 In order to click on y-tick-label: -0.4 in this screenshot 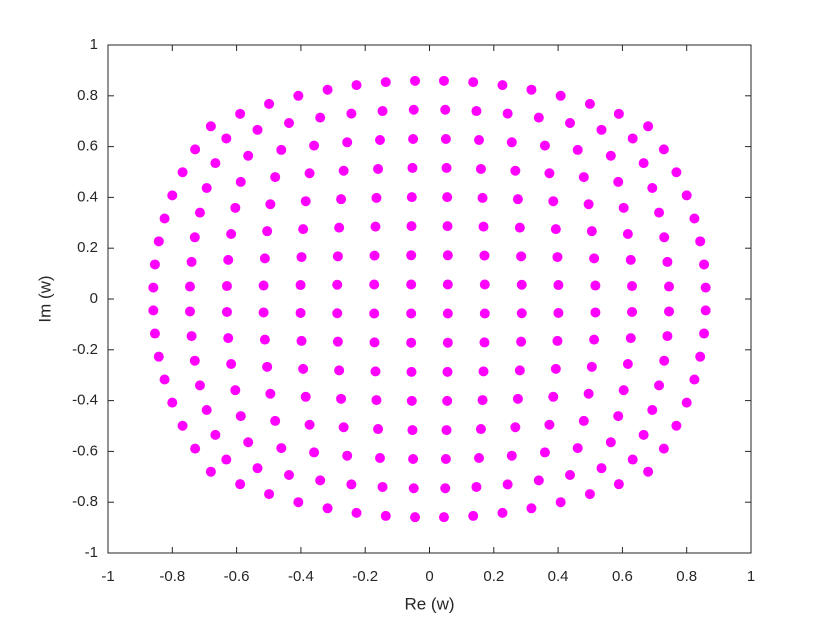, I will do `click(85, 400)`.